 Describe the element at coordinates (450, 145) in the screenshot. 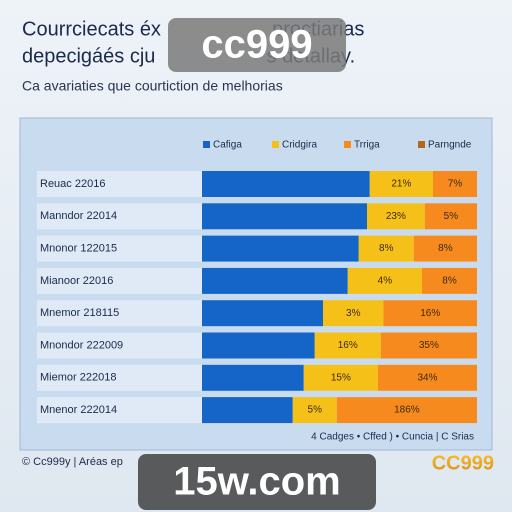

I see `legend-label: Parngnde` at that location.